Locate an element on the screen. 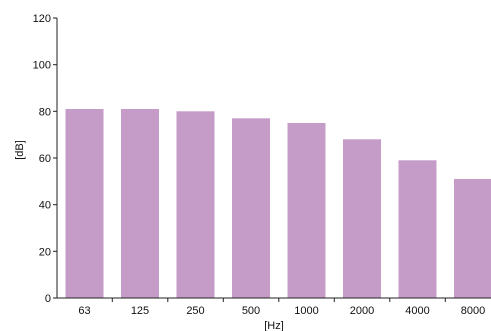 This screenshot has width=491, height=331. y-tick-label-80: 80 is located at coordinates (45, 112).